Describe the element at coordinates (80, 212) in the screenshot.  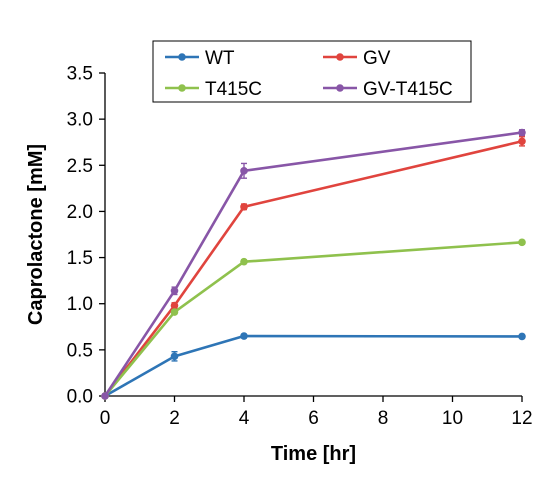
I see `y-tick-label: 2.0` at that location.